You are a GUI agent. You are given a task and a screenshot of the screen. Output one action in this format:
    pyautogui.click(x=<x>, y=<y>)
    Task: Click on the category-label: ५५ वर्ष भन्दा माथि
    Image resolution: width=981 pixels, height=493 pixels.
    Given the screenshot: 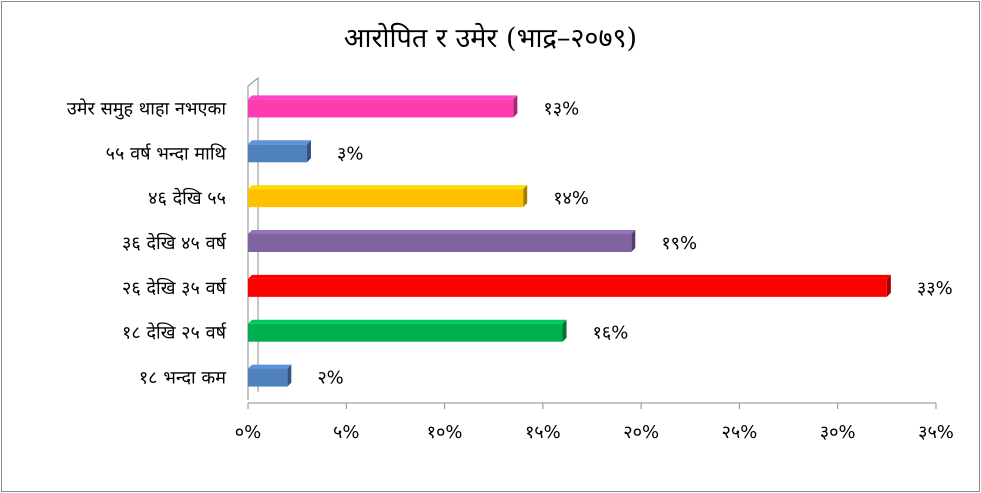 What is the action you would take?
    pyautogui.click(x=166, y=153)
    